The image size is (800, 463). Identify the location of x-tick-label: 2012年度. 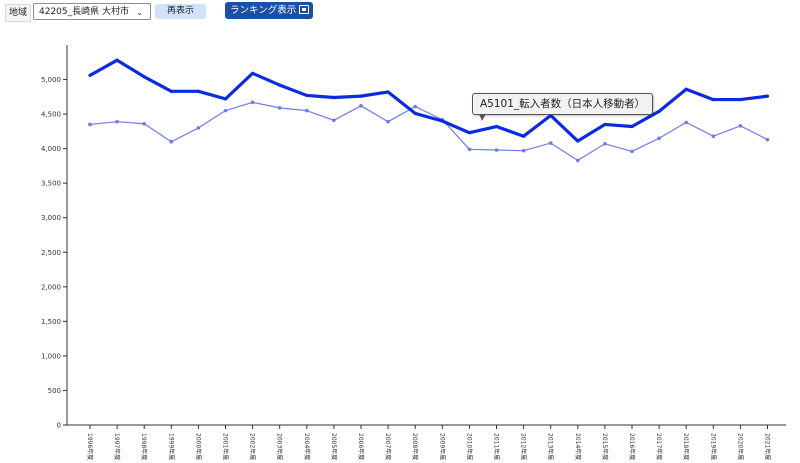
(524, 446).